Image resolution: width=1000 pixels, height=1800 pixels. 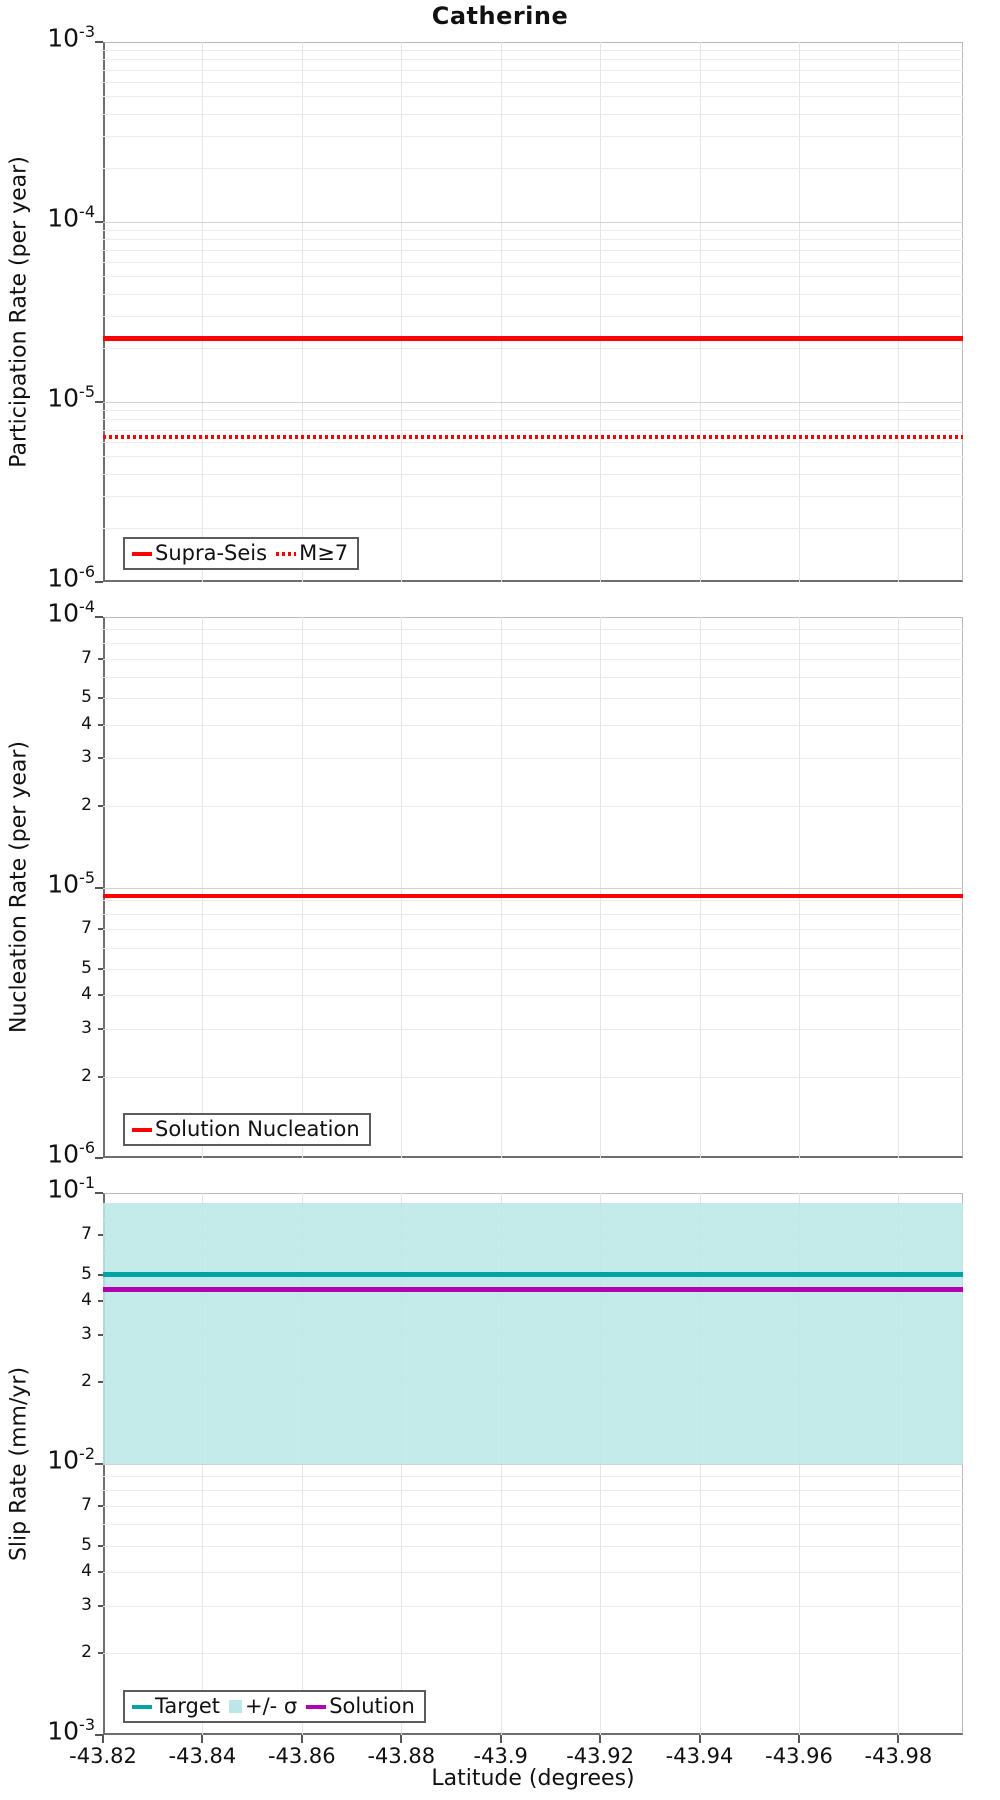 What do you see at coordinates (87, 1453) in the screenshot?
I see `y-tick-exponent: -2` at bounding box center [87, 1453].